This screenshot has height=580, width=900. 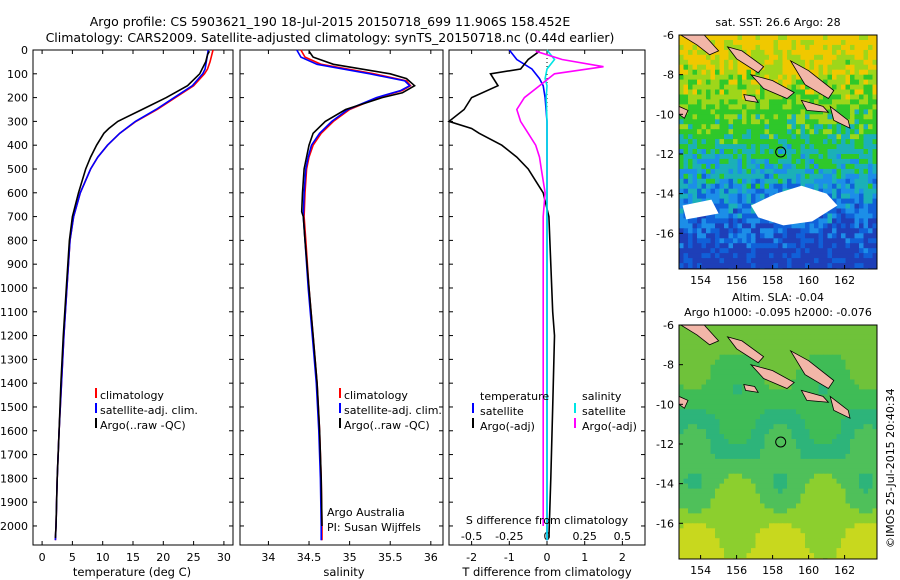 I want to click on x-tick-label: 5, so click(x=72, y=557).